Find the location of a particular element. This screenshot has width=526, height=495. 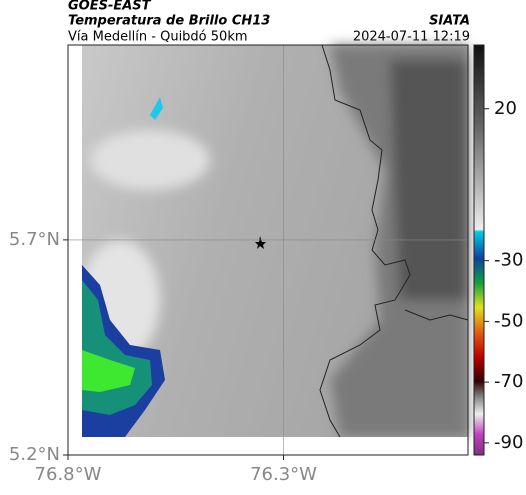

title: Temperatura de Brillo CH13 is located at coordinates (169, 21).